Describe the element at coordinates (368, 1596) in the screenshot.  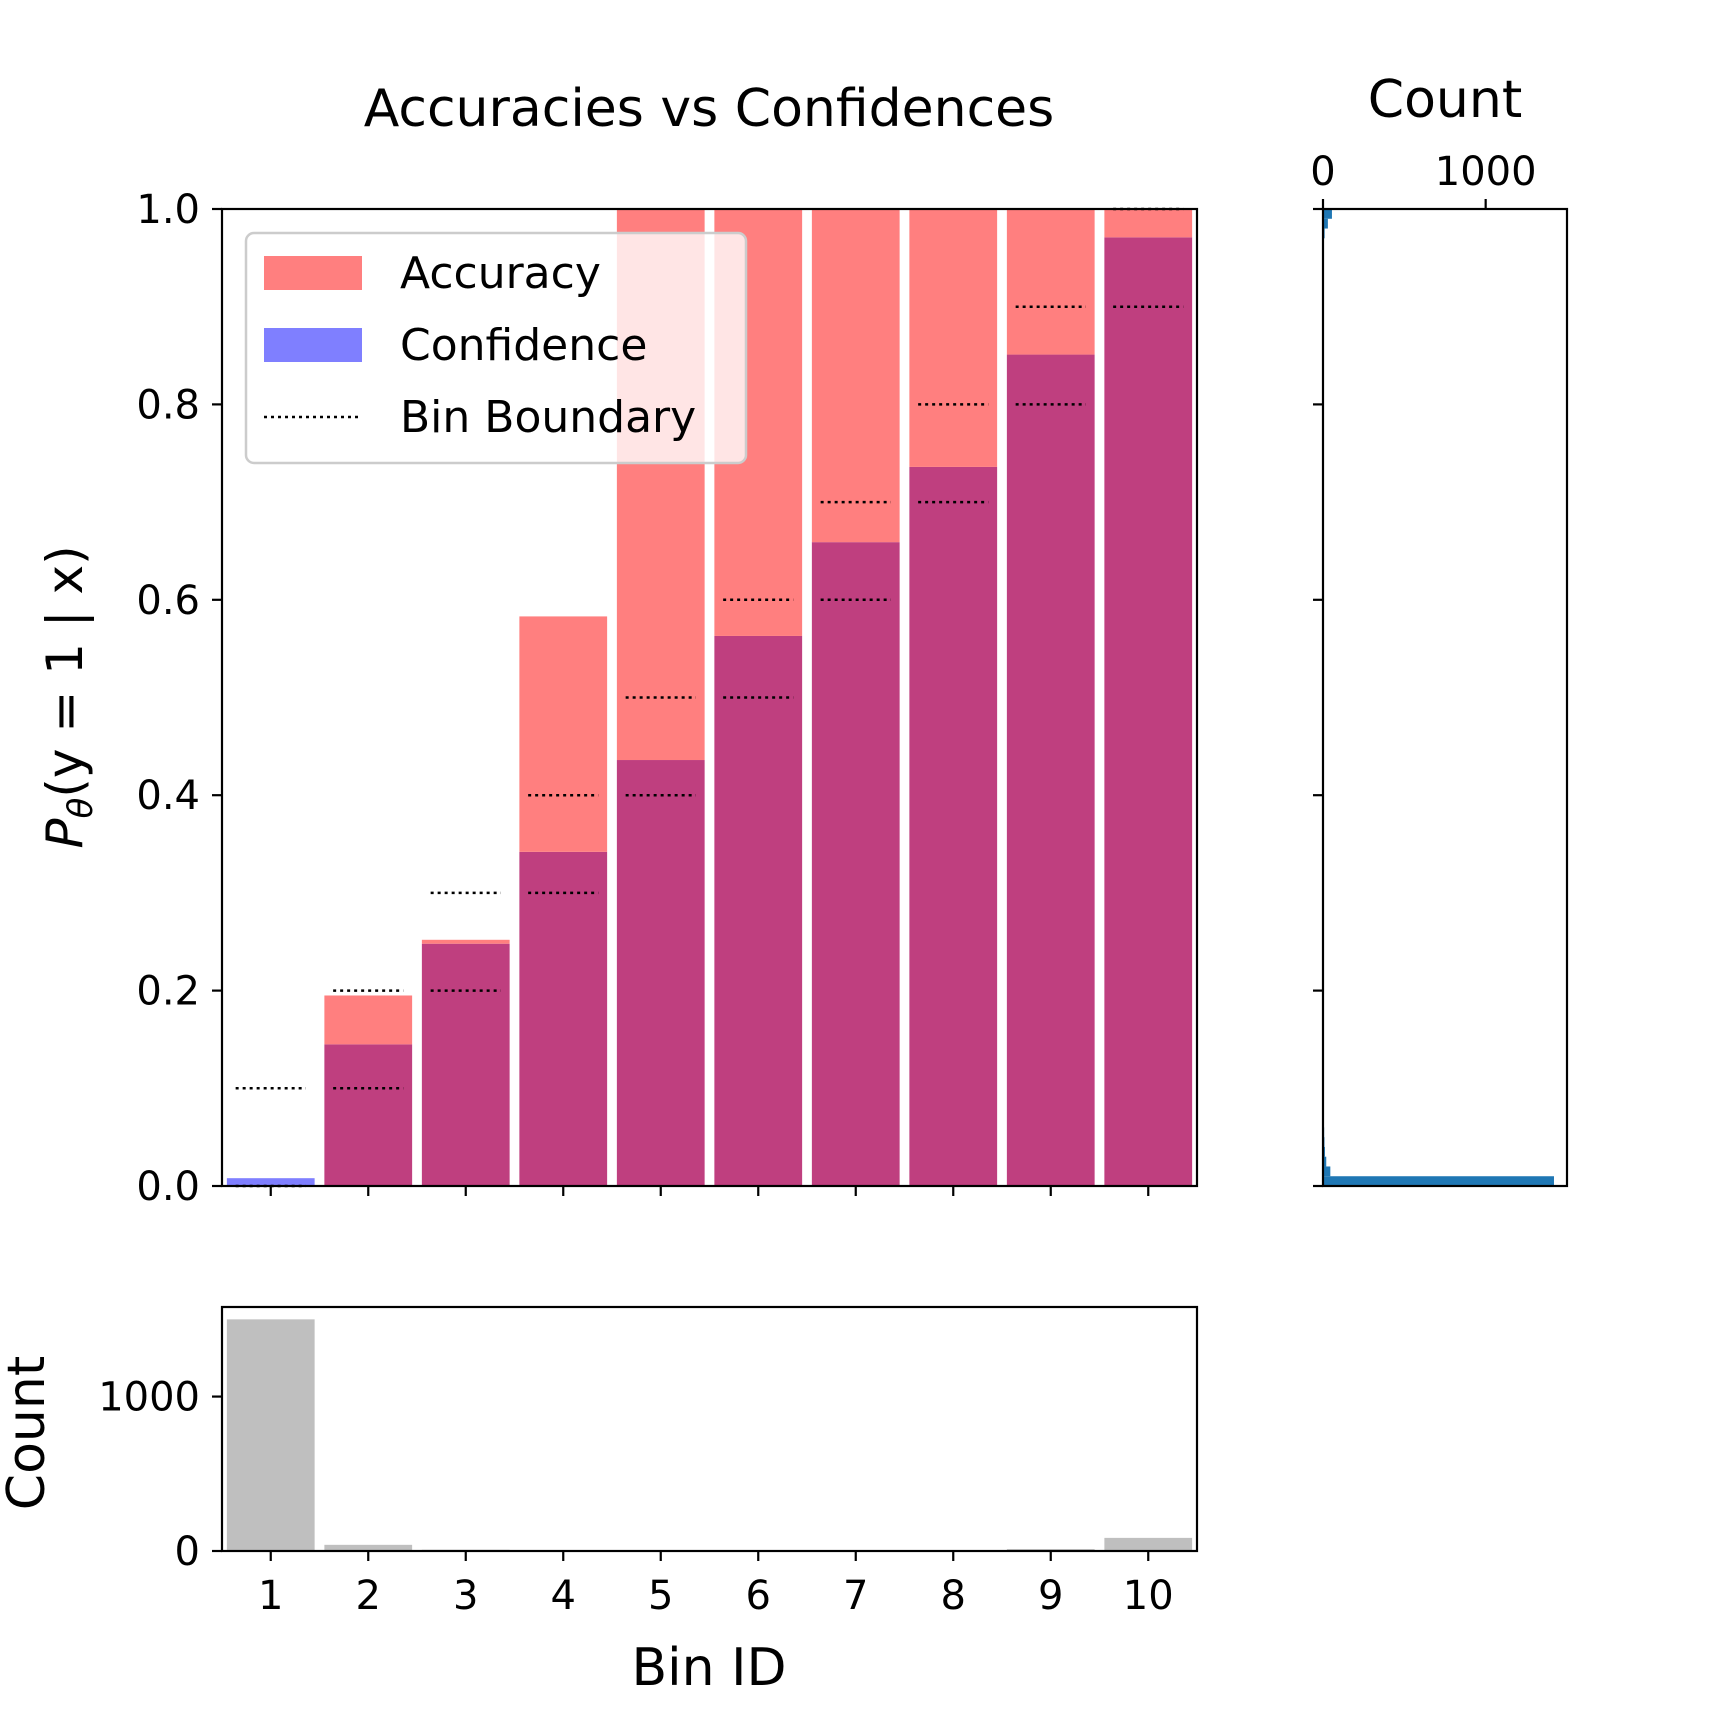
I see `bin-count-x-tick-label-2: 2` at that location.